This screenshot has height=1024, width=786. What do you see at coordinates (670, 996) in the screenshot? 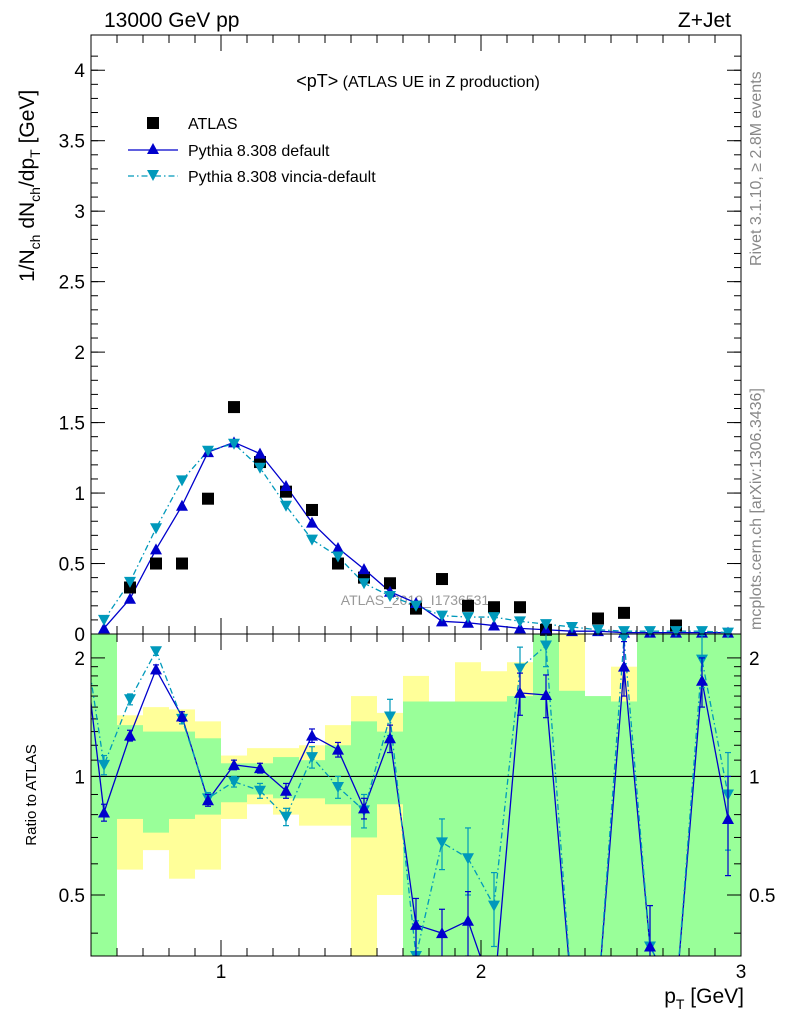
I see `x-label-symbol: p` at bounding box center [670, 996].